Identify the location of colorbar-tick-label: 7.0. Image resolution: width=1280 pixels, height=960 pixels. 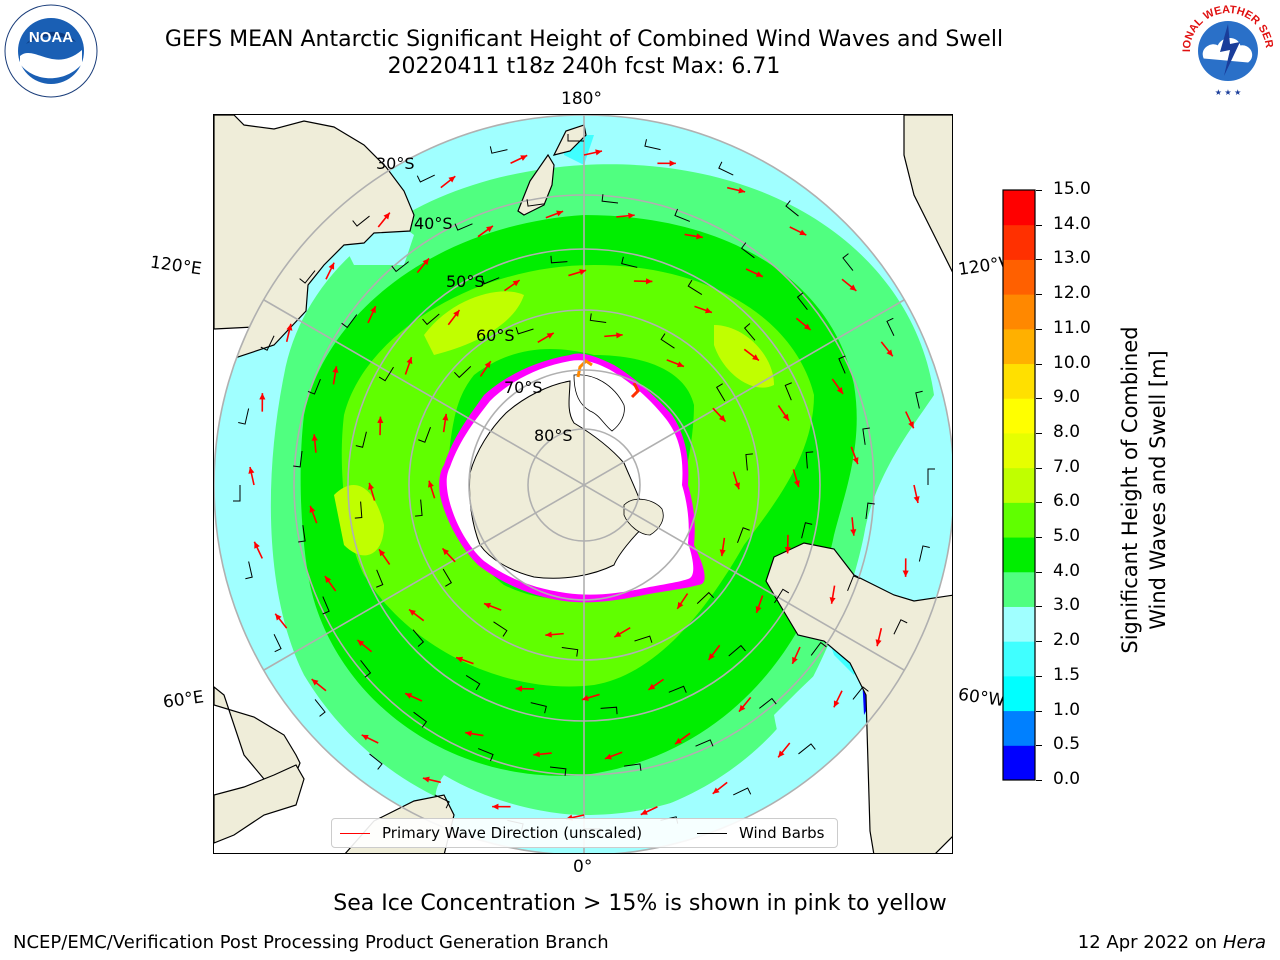
(1067, 466).